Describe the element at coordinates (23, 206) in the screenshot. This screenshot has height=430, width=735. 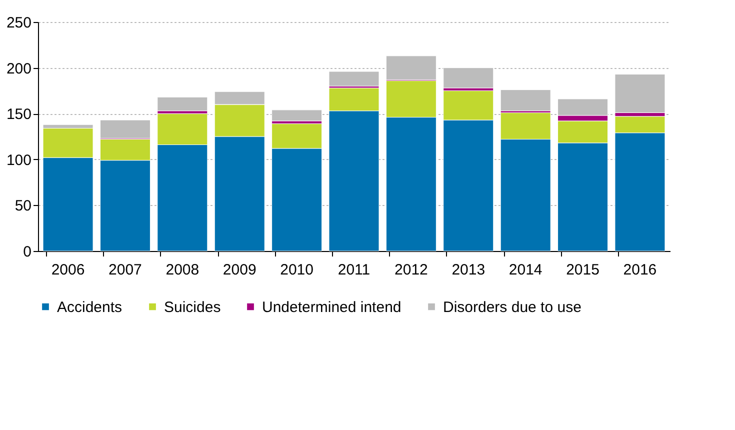
I see `y-tick-label: 50` at that location.